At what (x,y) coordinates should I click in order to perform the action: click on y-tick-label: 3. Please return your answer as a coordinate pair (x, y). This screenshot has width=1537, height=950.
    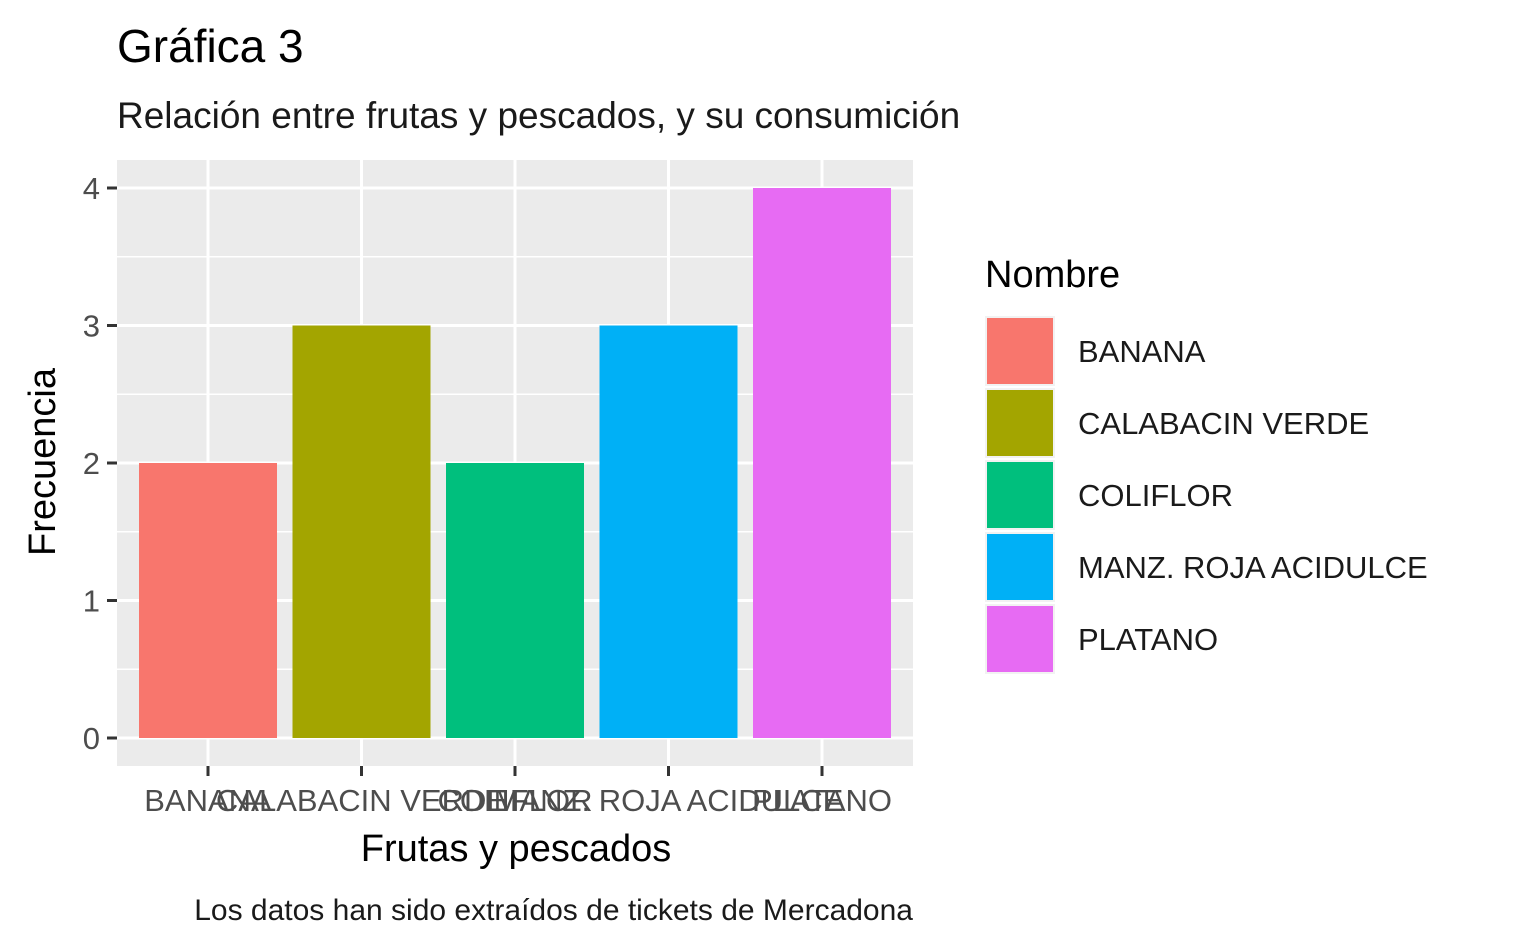
    Looking at the image, I should click on (91, 326).